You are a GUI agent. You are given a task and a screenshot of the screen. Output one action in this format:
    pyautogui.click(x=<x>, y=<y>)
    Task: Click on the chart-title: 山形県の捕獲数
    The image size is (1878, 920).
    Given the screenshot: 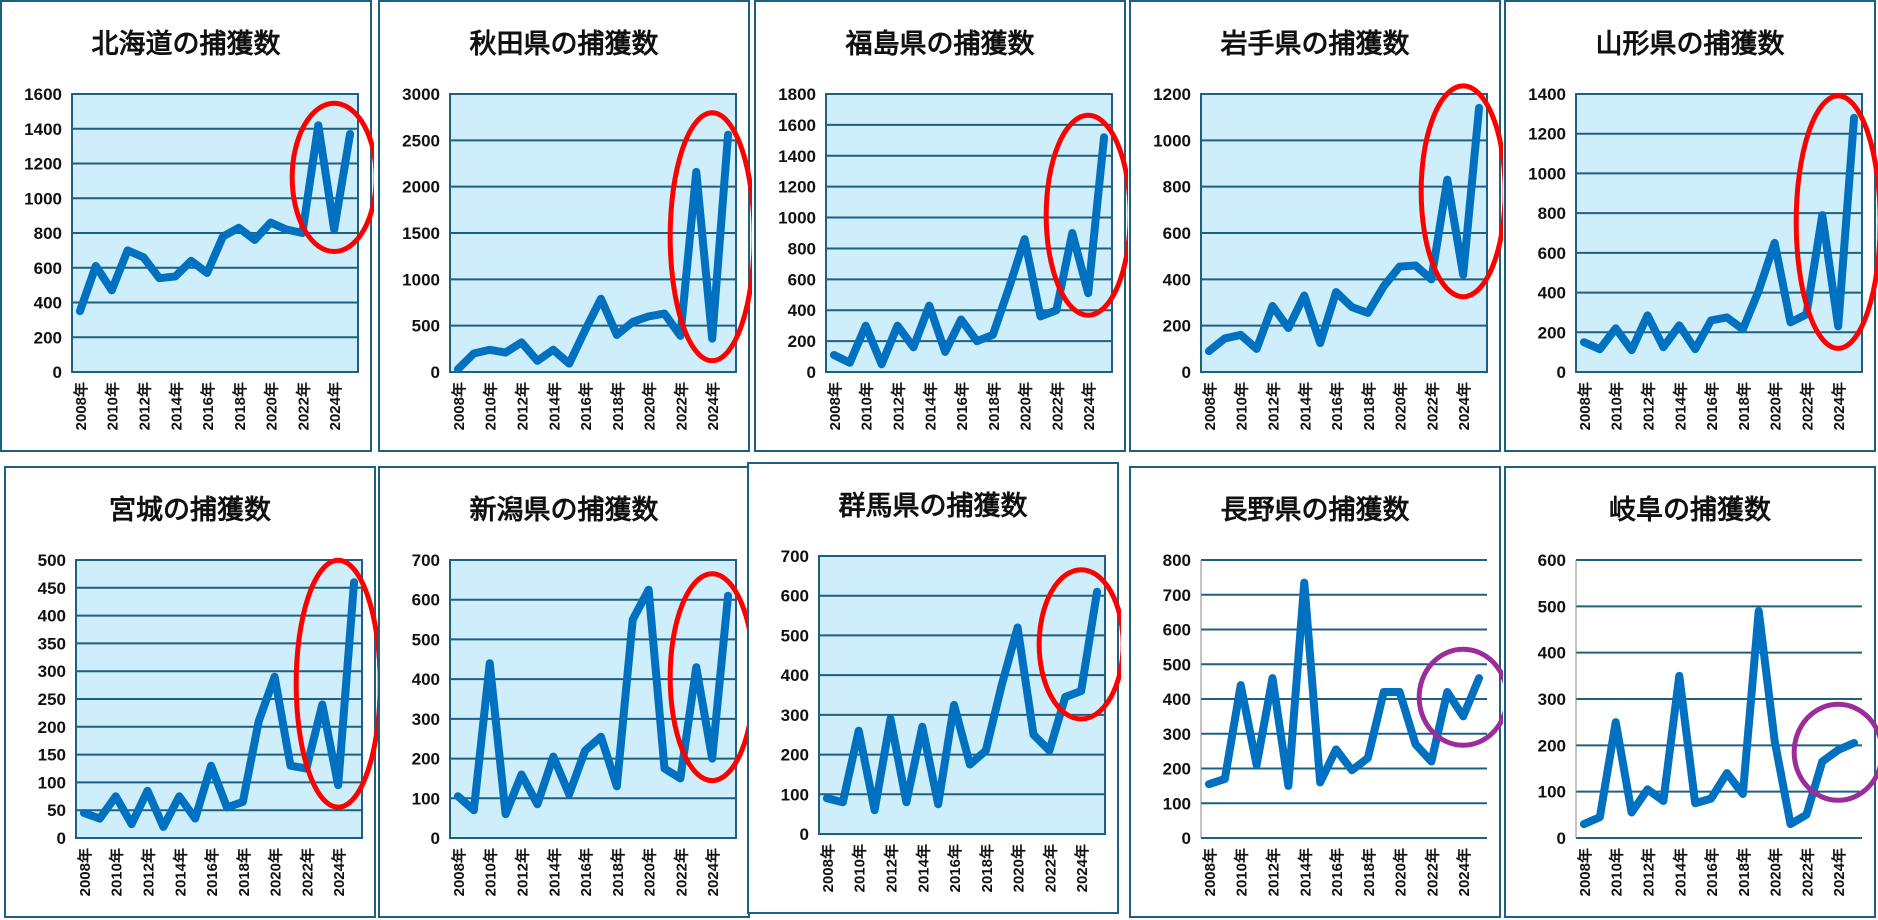 What is the action you would take?
    pyautogui.click(x=1690, y=41)
    